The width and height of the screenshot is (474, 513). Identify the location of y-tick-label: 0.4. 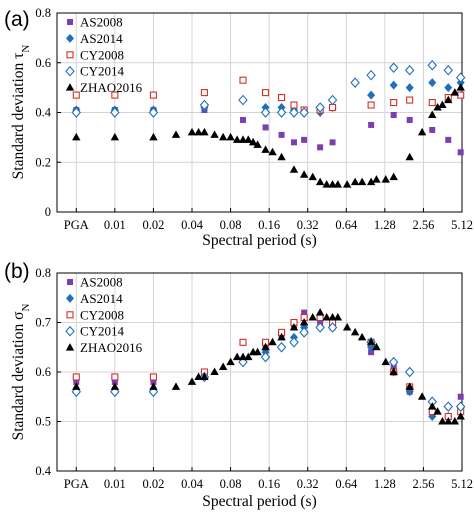
(43, 113).